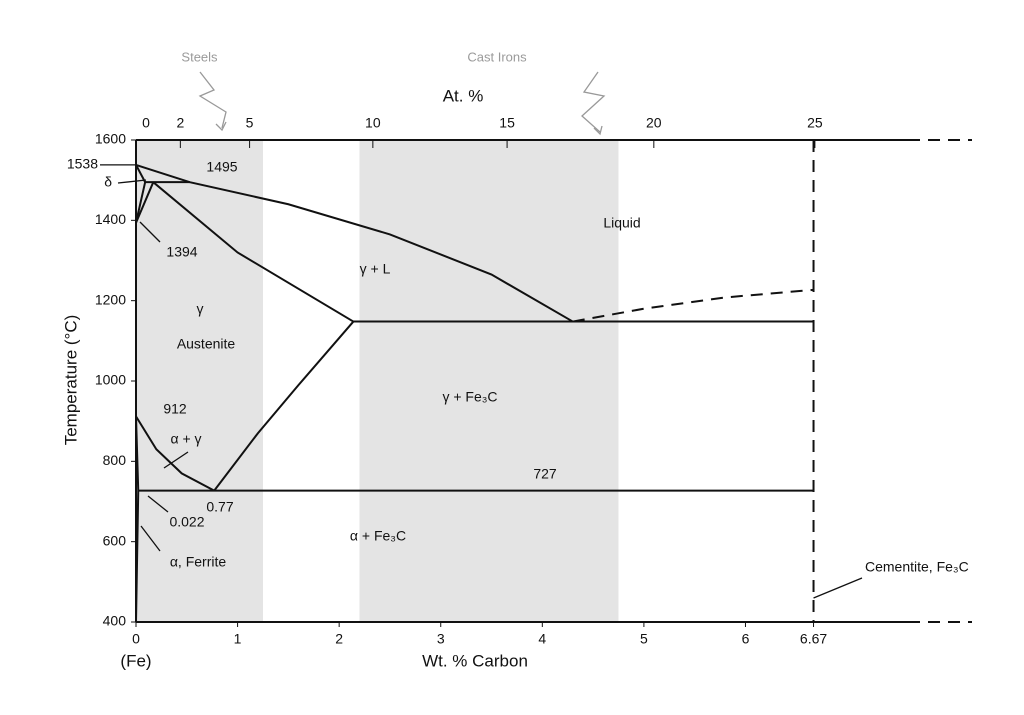  Describe the element at coordinates (206, 344) in the screenshot. I see `annotation: Austenite` at that location.